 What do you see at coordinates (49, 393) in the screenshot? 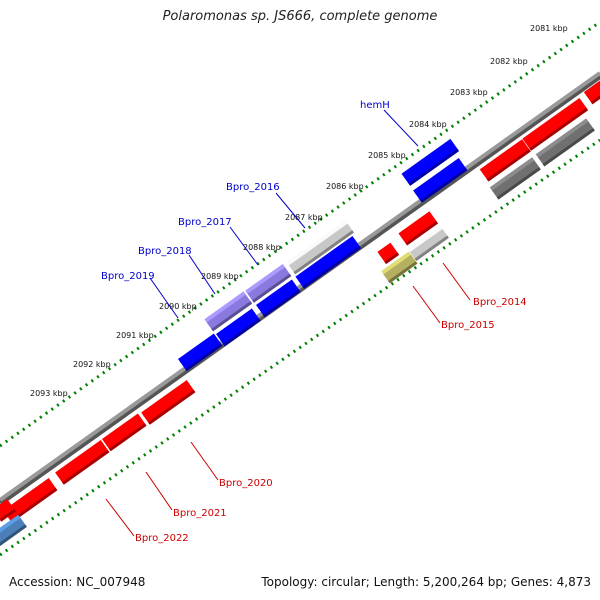
I see `tick-label: 2093 kbp` at bounding box center [49, 393].